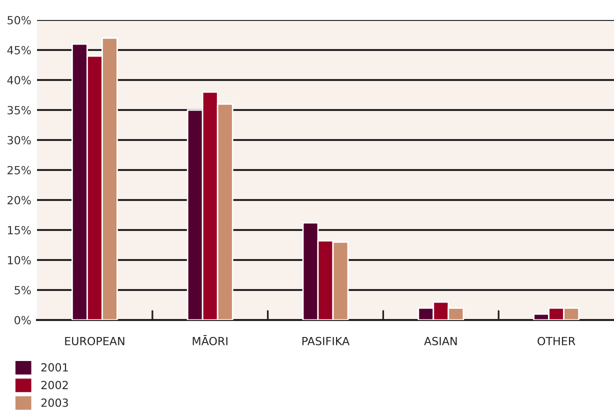  What do you see at coordinates (19, 200) in the screenshot?
I see `y-tick-label: 20%` at bounding box center [19, 200].